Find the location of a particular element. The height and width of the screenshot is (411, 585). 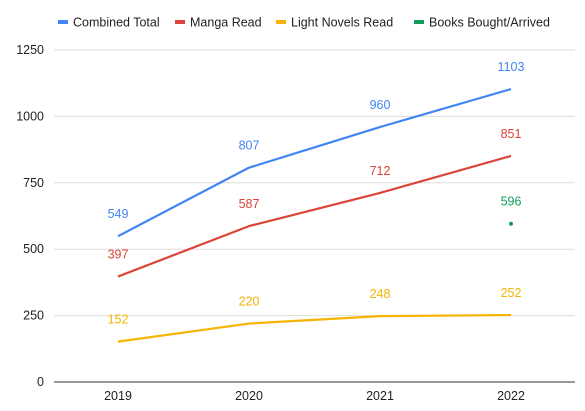

legend-item-manga-read: Manga Read is located at coordinates (218, 23).